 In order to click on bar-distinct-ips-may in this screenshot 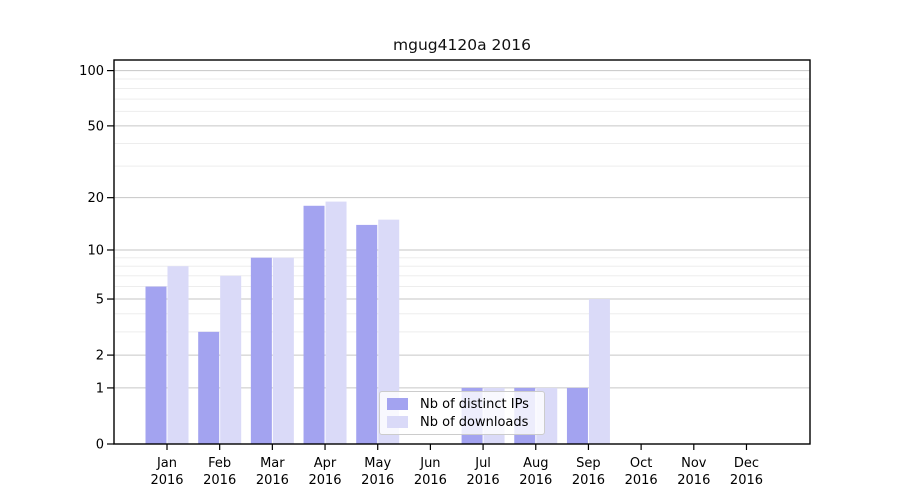, I will do `click(367, 334)`.